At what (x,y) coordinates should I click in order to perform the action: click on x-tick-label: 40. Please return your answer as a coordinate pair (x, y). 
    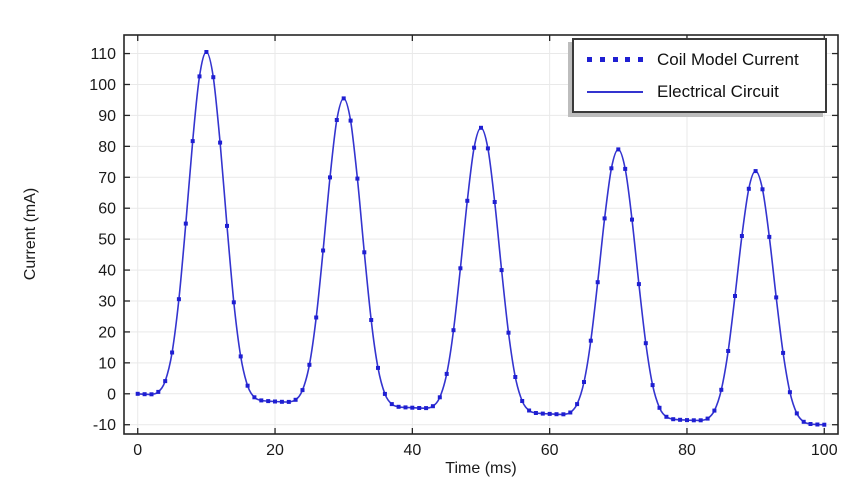
    Looking at the image, I should click on (412, 450).